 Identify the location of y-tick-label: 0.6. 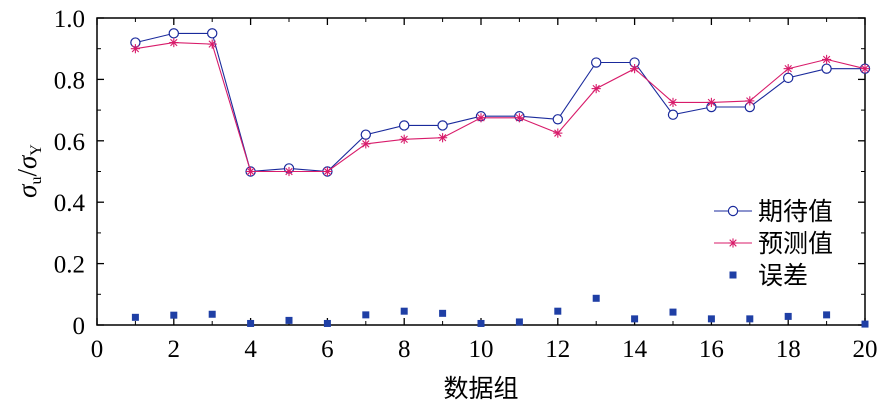
(69, 142).